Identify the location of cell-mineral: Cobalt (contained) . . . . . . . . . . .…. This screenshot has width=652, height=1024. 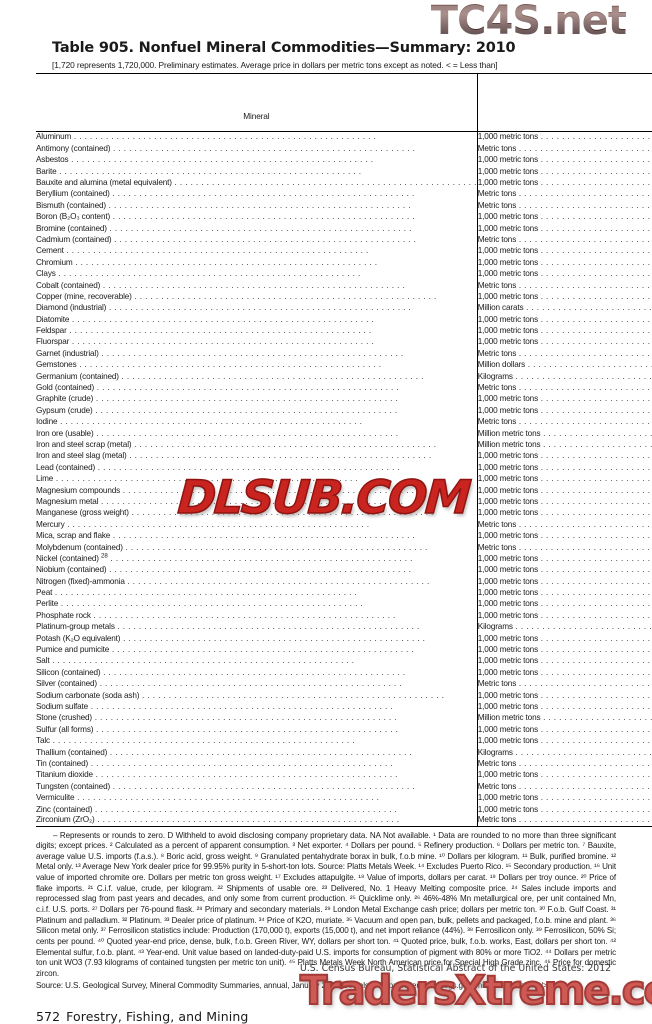
(257, 285).